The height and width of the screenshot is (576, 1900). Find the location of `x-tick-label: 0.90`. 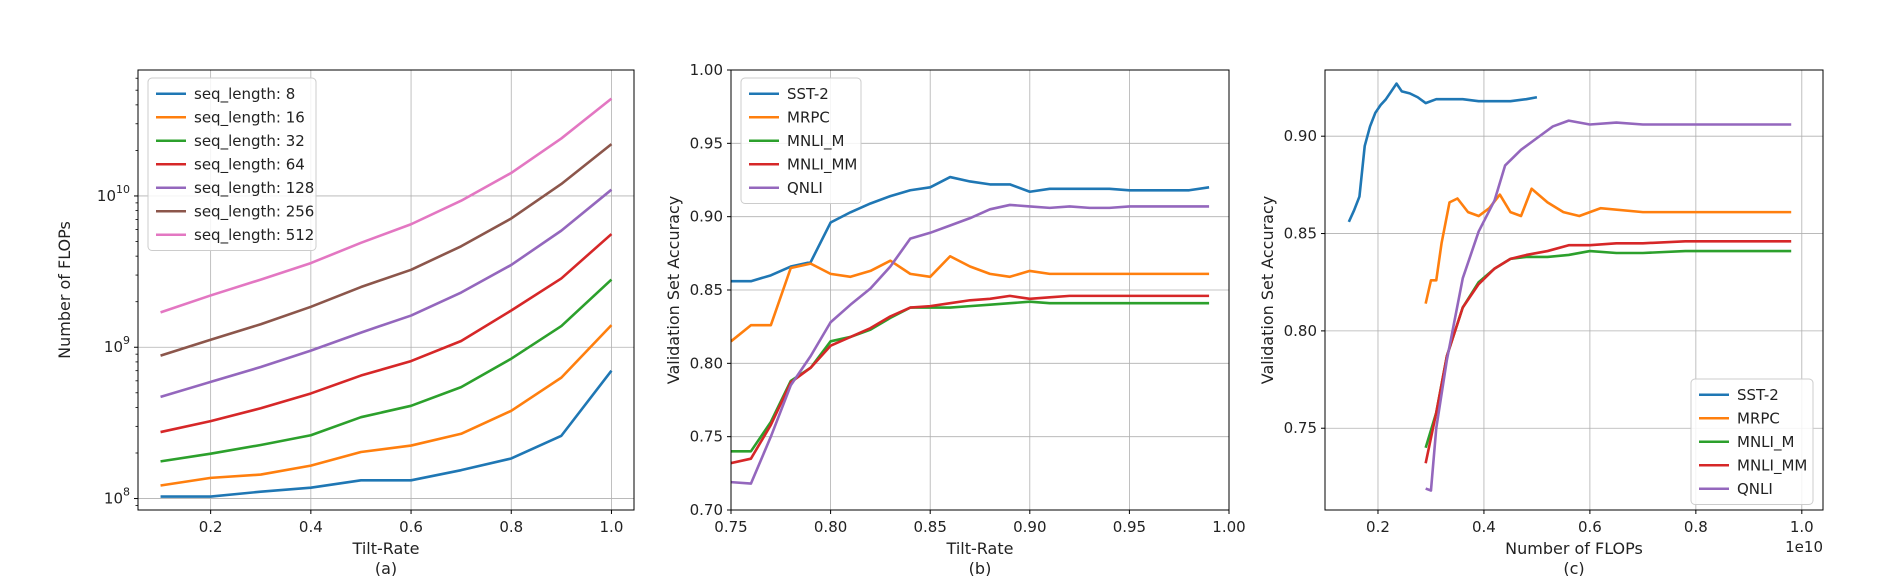

x-tick-label: 0.90 is located at coordinates (1029, 527).